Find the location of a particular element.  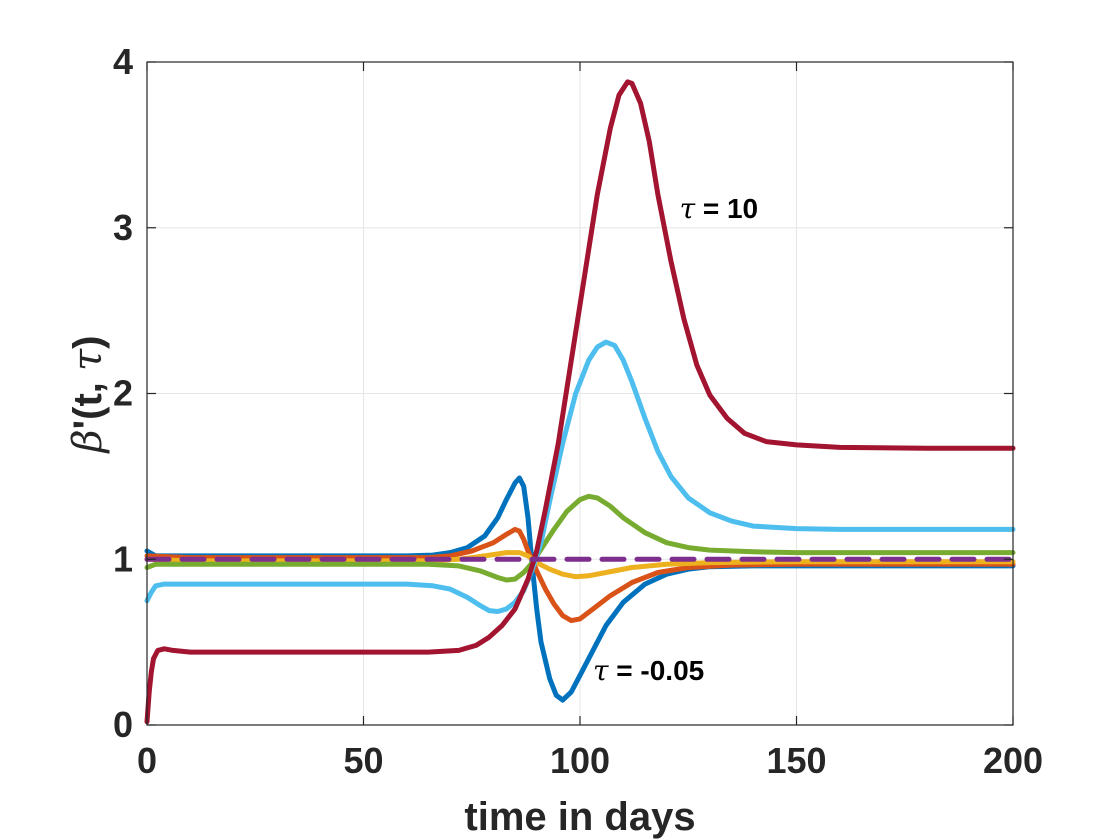

x-tick-label: 100 is located at coordinates (580, 760).